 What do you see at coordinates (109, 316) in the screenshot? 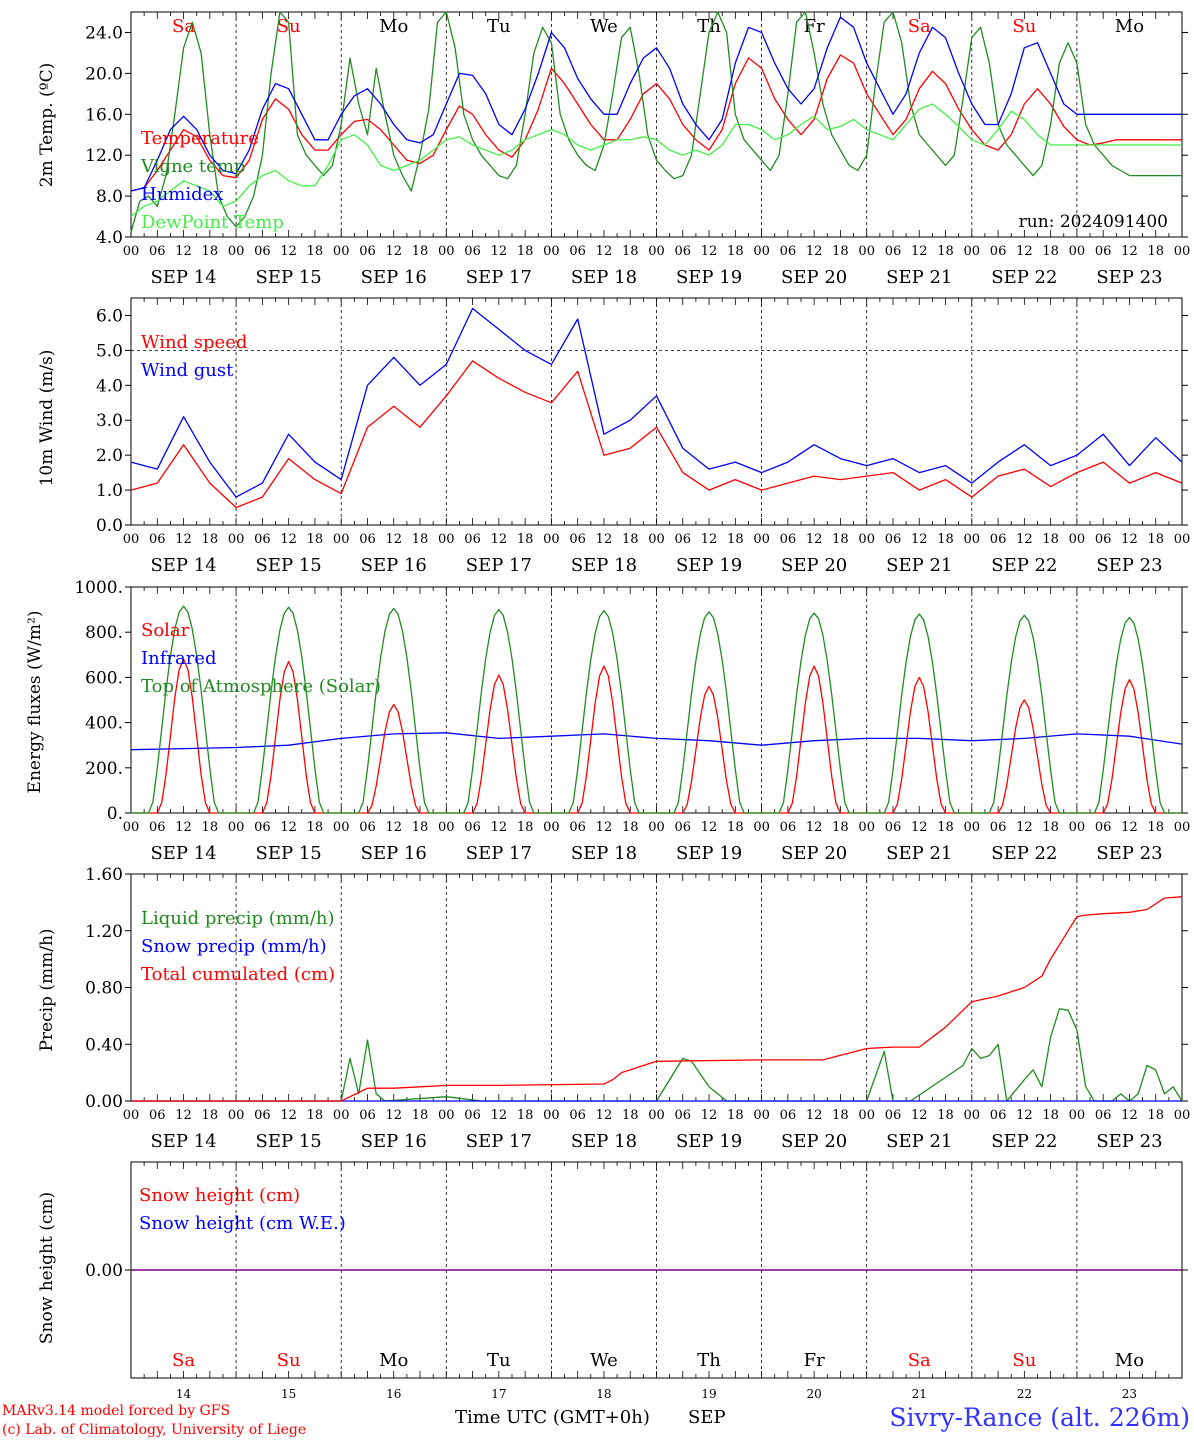
I see `y-tick-label: 6.0` at bounding box center [109, 316].